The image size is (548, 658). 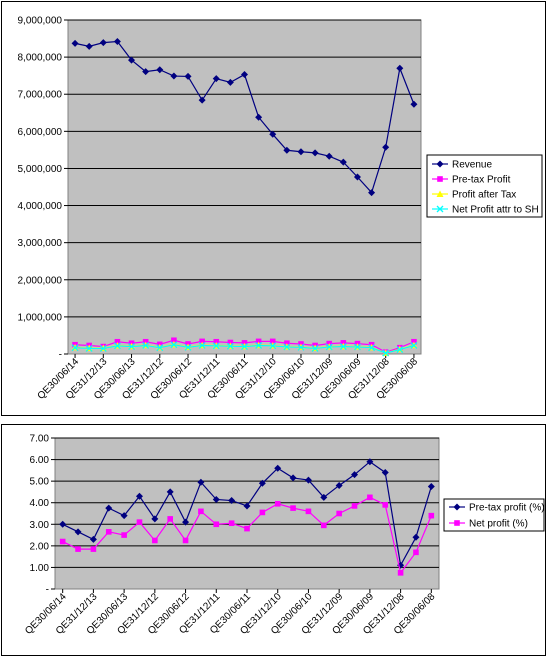 I want to click on legend-label: Revenue, so click(x=472, y=165).